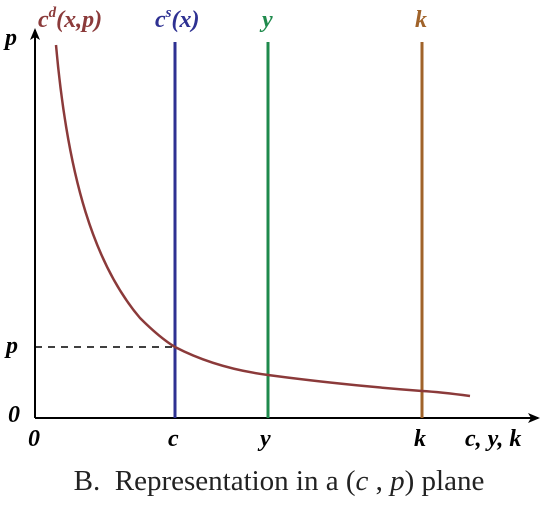  Describe the element at coordinates (215, 481) in the screenshot. I see `caption-prefix: B. Representation in a (` at that location.